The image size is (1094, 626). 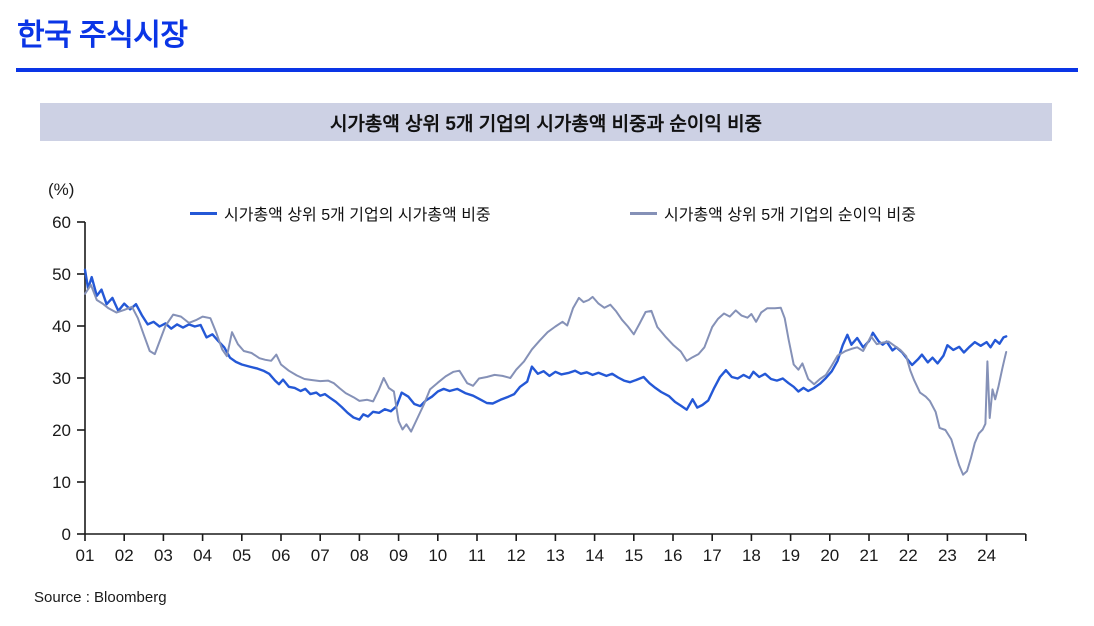 What do you see at coordinates (61, 378) in the screenshot?
I see `svg-text: 30` at bounding box center [61, 378].